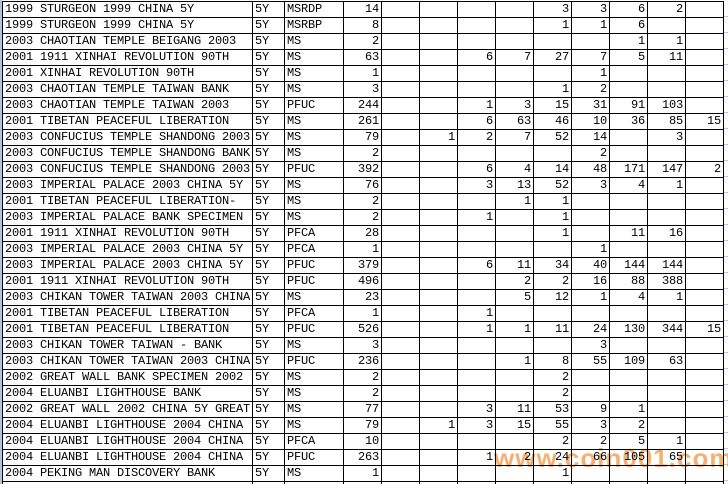 This screenshot has height=484, width=728. I want to click on cell-grade-count: 85, so click(667, 121).